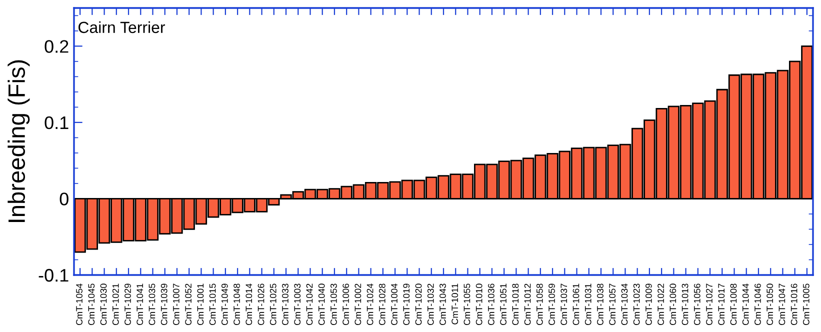 The image size is (821, 332). I want to click on x-tick-label: CmT-1018, so click(515, 305).